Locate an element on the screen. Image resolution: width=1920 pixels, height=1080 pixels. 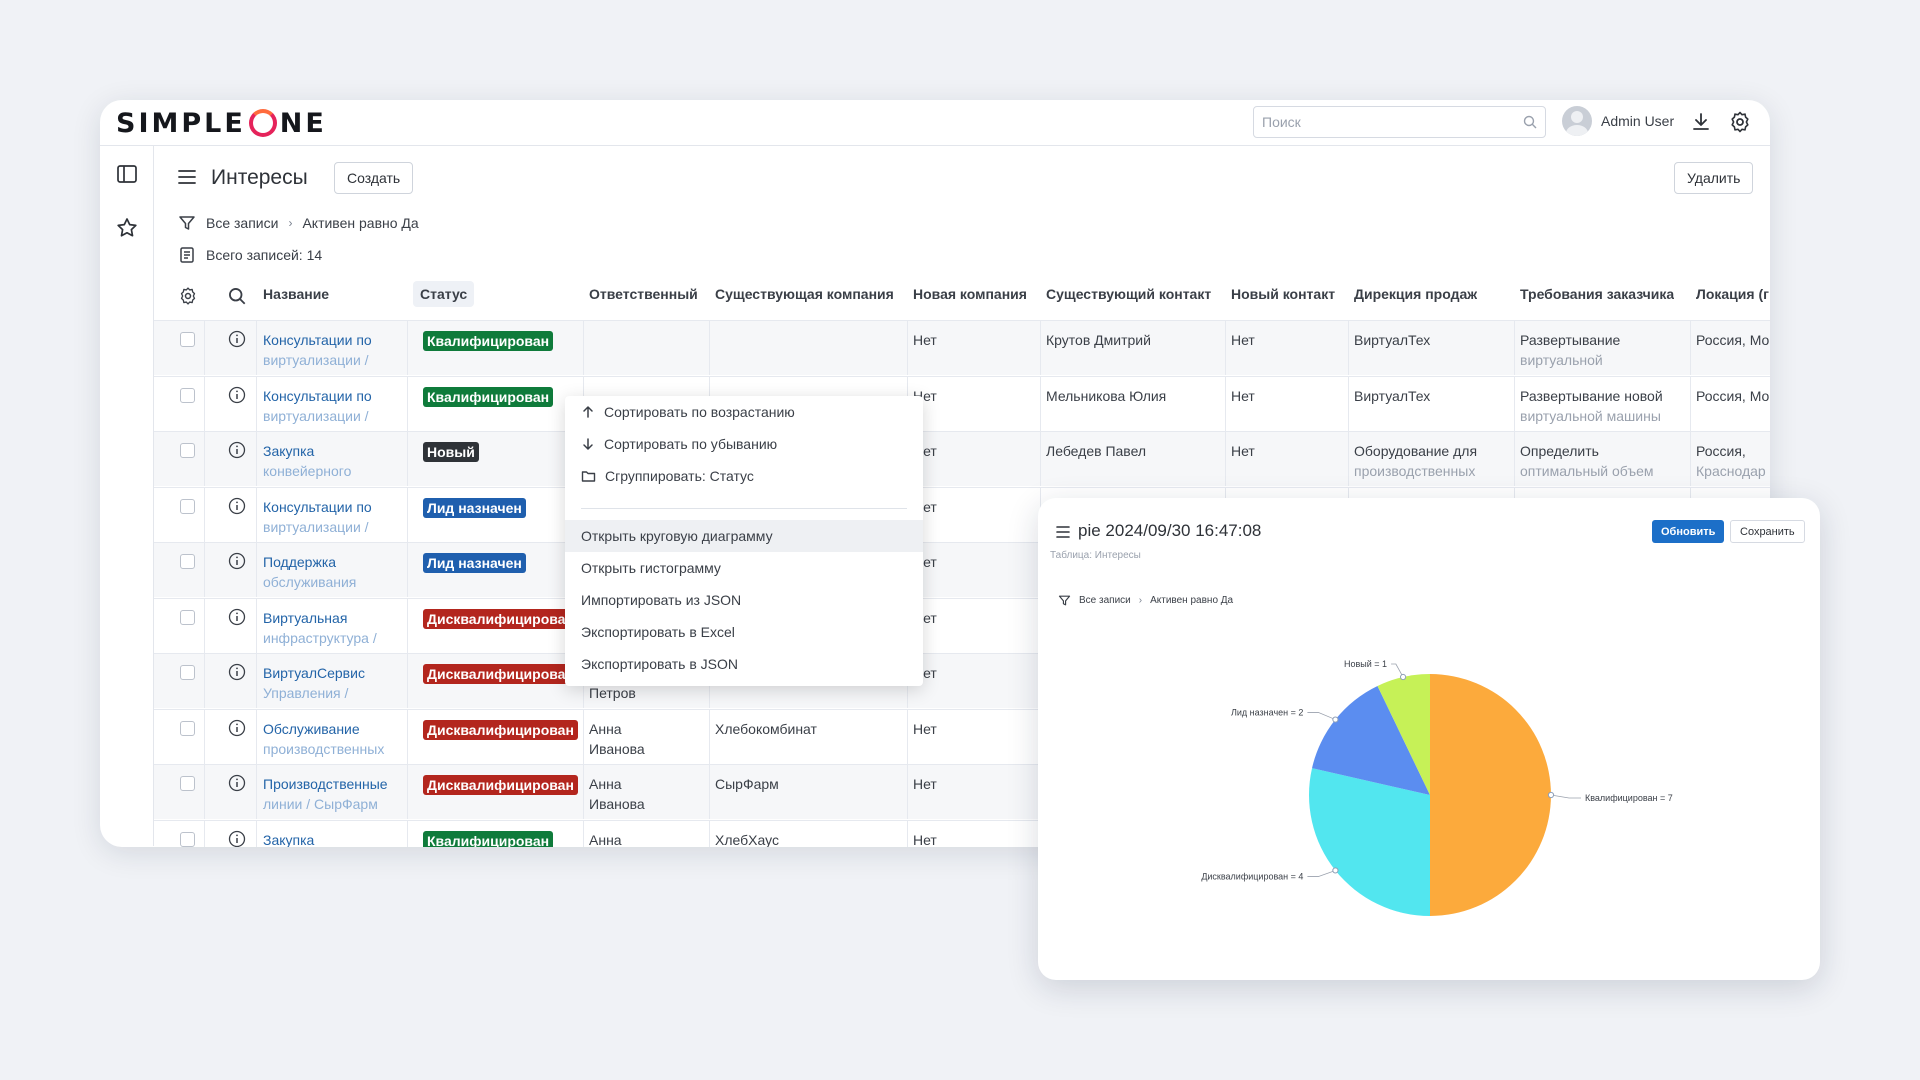
column-header-name: Название is located at coordinates (296, 294).